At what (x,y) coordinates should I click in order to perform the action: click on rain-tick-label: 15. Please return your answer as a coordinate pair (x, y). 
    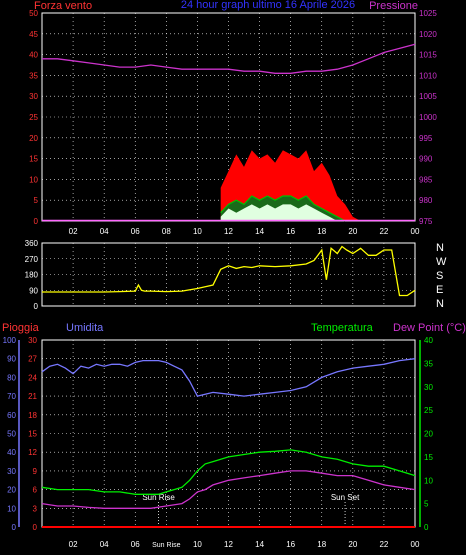
    Looking at the image, I should click on (32, 434).